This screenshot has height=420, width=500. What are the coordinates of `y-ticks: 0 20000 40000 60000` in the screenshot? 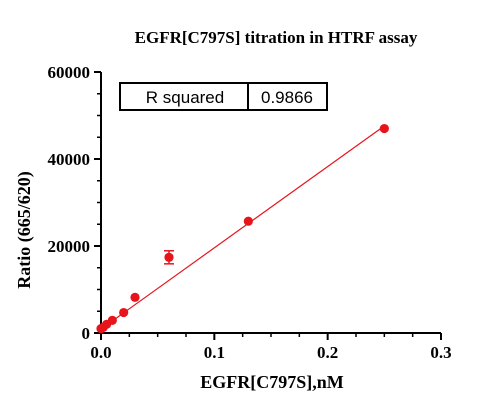 It's located at (74, 203).